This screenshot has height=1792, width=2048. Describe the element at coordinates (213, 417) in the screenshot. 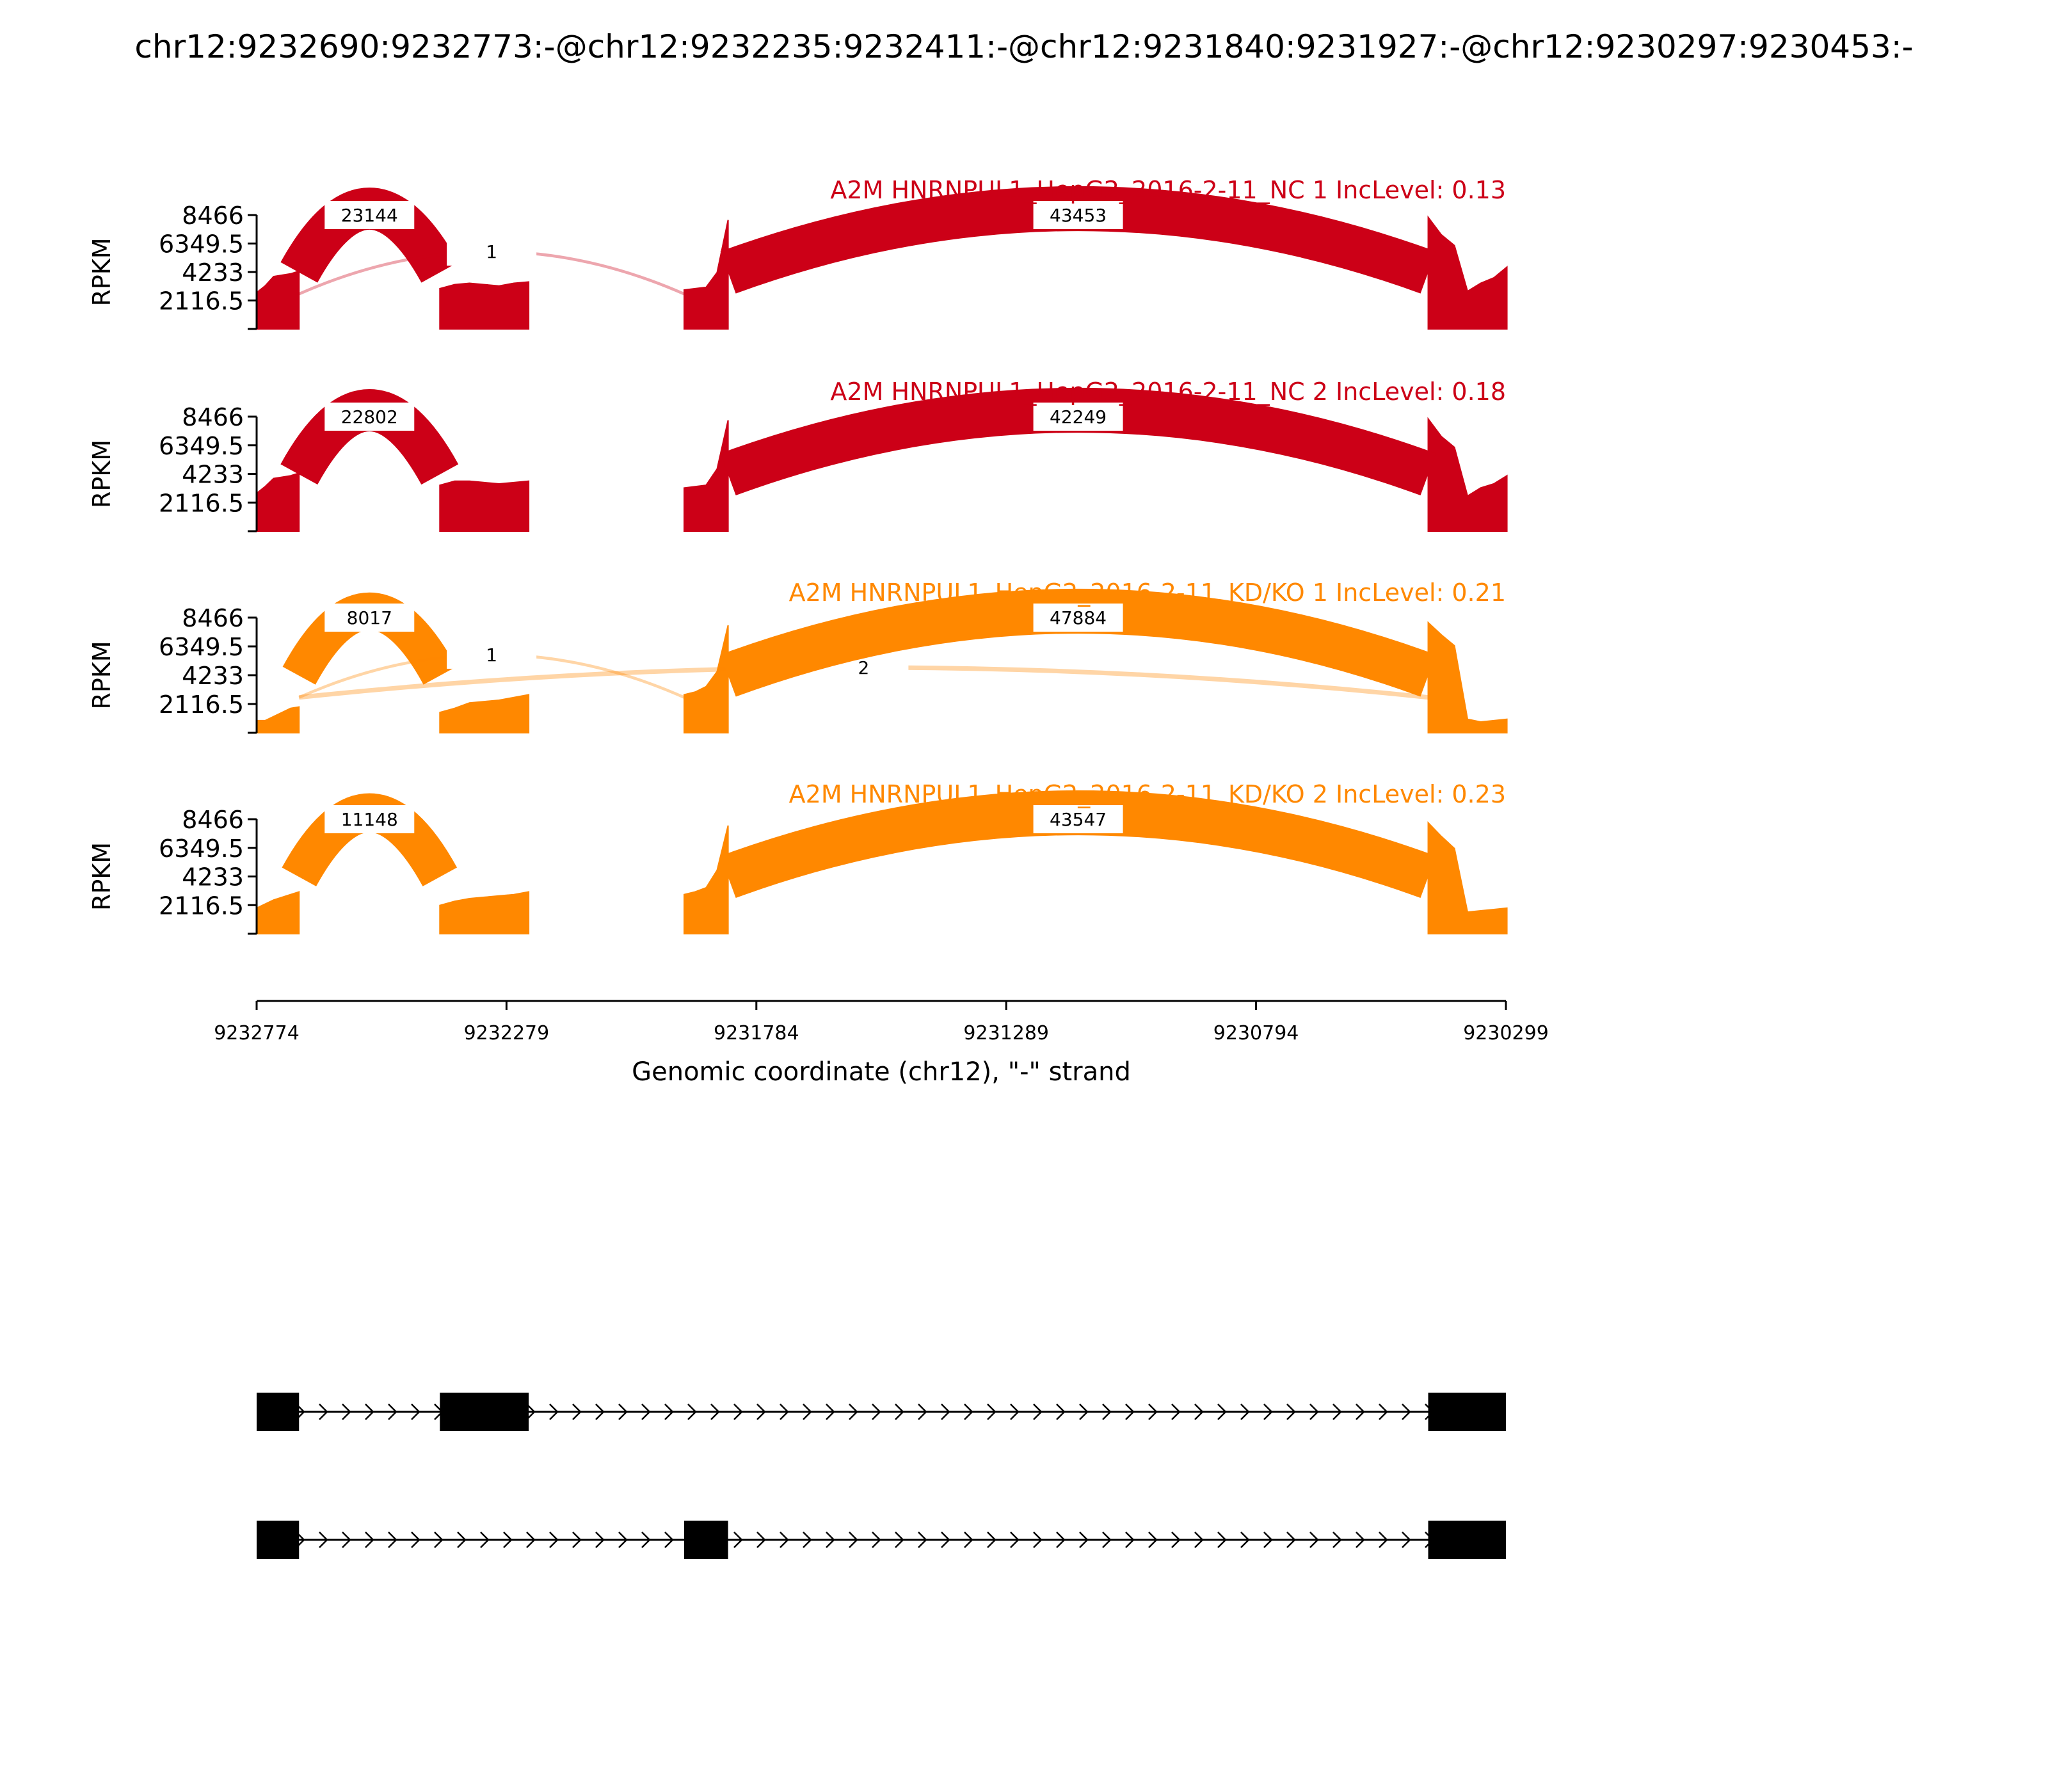

I see `y-tick-label: 8466` at that location.